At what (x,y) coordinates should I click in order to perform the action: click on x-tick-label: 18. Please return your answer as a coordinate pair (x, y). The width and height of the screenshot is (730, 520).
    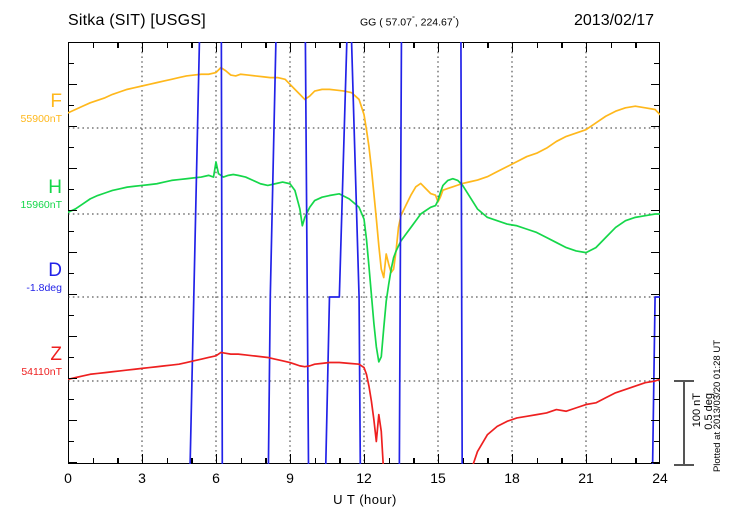
    Looking at the image, I should click on (512, 478).